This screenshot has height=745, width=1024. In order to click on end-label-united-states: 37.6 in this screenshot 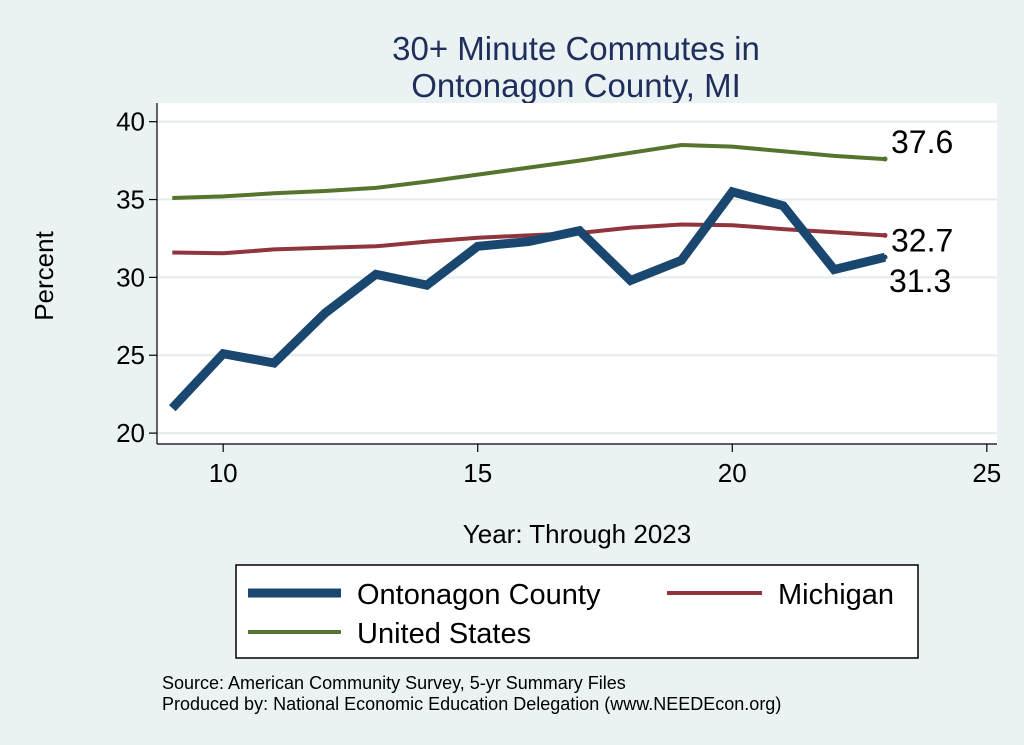, I will do `click(922, 142)`.